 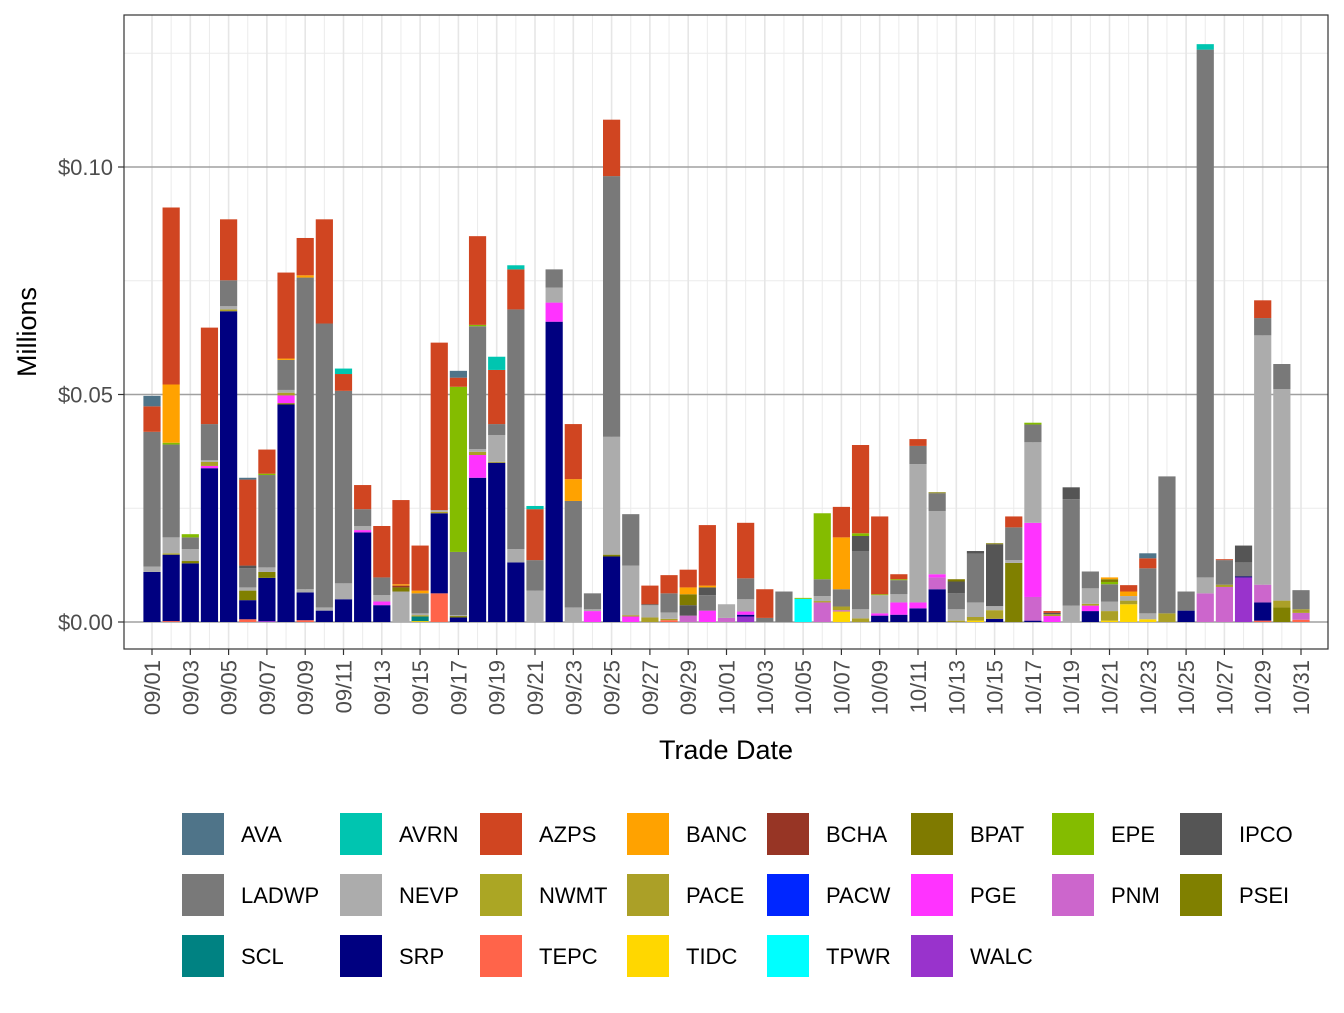 What do you see at coordinates (573, 687) in the screenshot?
I see `x-tick-label: 09/23` at bounding box center [573, 687].